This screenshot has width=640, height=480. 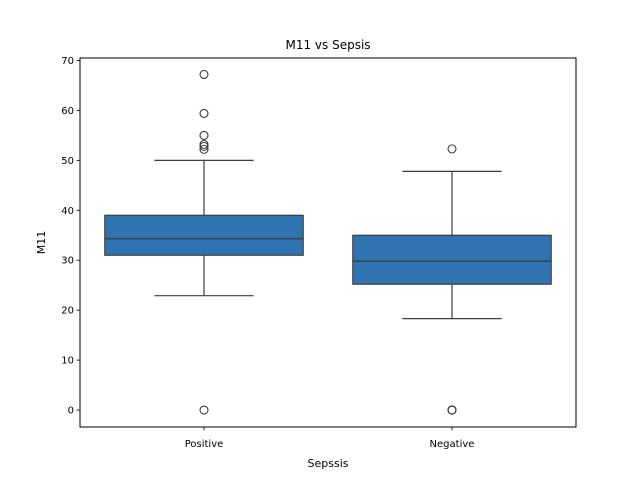 I want to click on y-tick-label: 70, so click(x=67, y=61).